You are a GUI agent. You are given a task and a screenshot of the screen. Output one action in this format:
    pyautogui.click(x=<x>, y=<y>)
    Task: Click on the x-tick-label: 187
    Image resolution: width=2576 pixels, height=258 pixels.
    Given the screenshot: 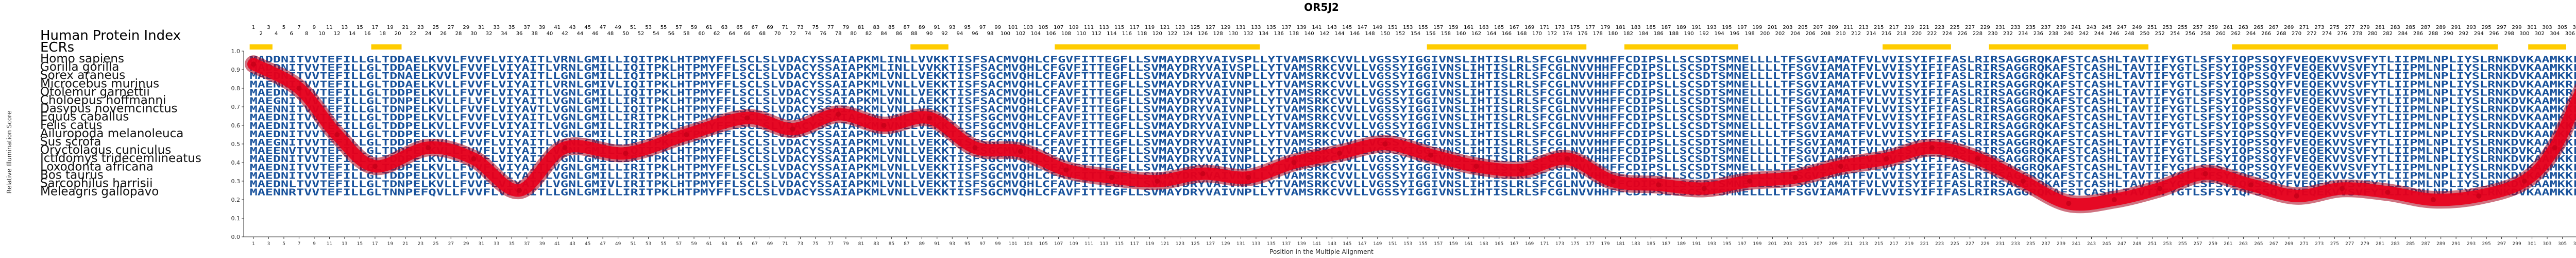 What is the action you would take?
    pyautogui.click(x=1666, y=244)
    